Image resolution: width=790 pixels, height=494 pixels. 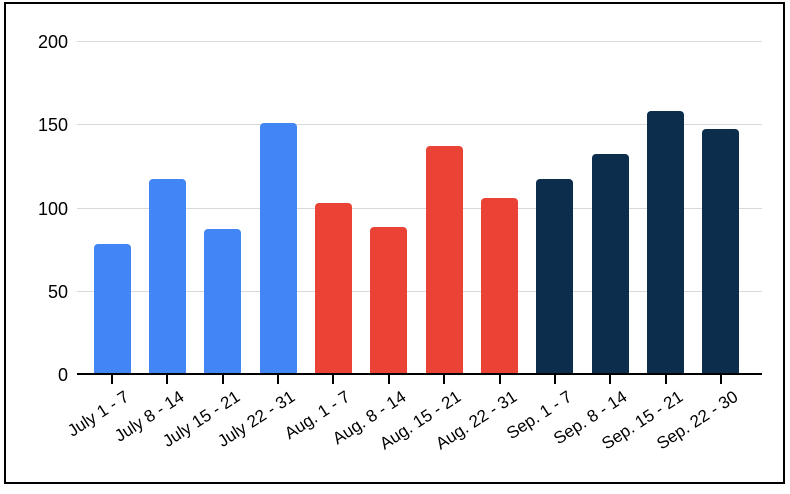 I want to click on y-tick-label: 150, so click(x=52, y=125).